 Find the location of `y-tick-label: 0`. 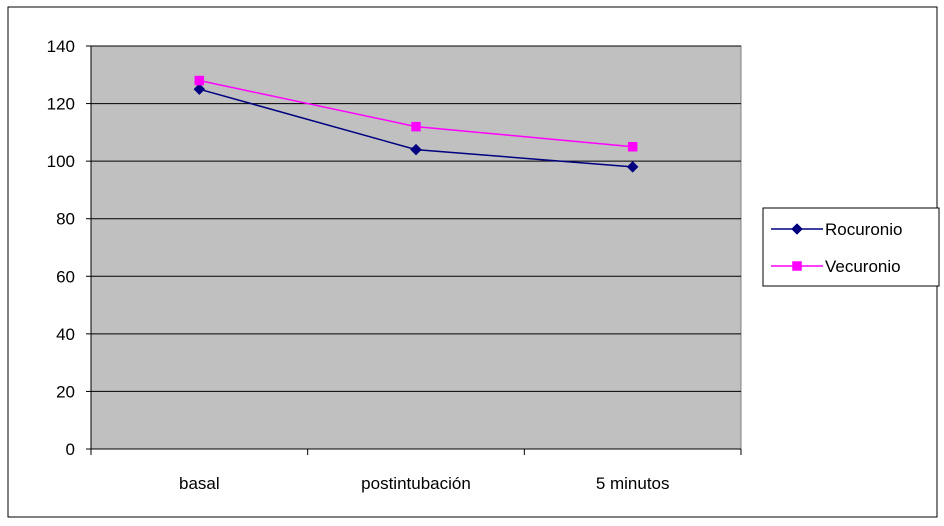

y-tick-label: 0 is located at coordinates (70, 449).